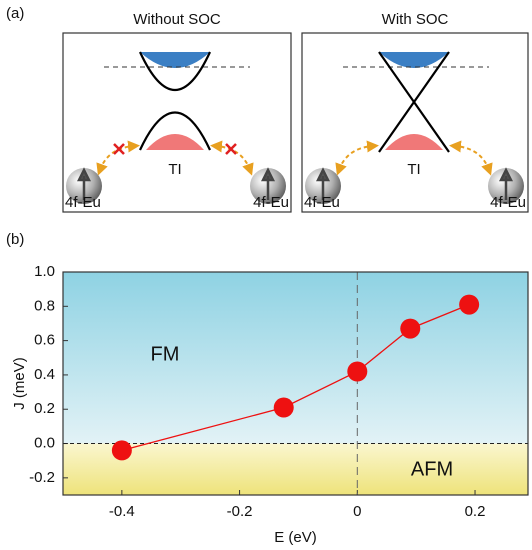 This screenshot has height=550, width=532. I want to click on y-tick-label: 1.0, so click(44, 271).